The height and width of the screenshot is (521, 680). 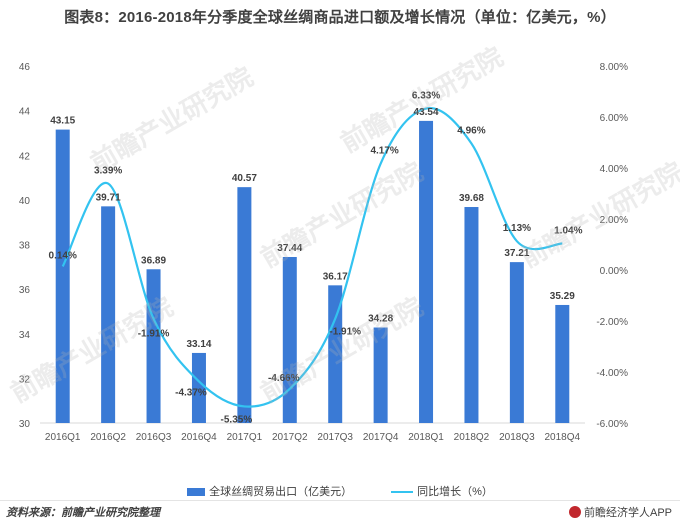 What do you see at coordinates (108, 171) in the screenshot?
I see `line-value-label: 3.39%` at bounding box center [108, 171].